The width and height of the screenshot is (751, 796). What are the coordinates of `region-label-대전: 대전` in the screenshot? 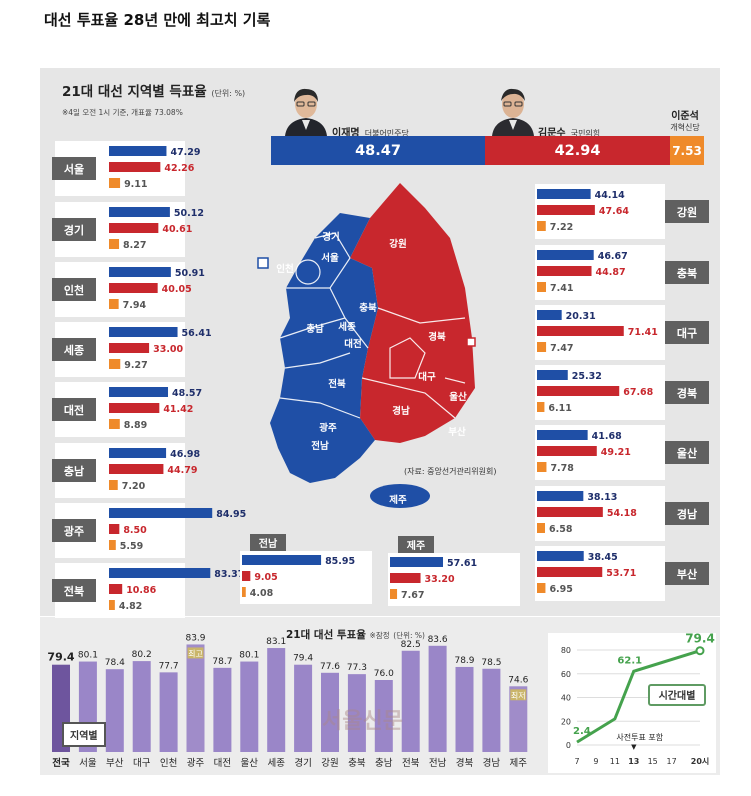 It's located at (74, 410).